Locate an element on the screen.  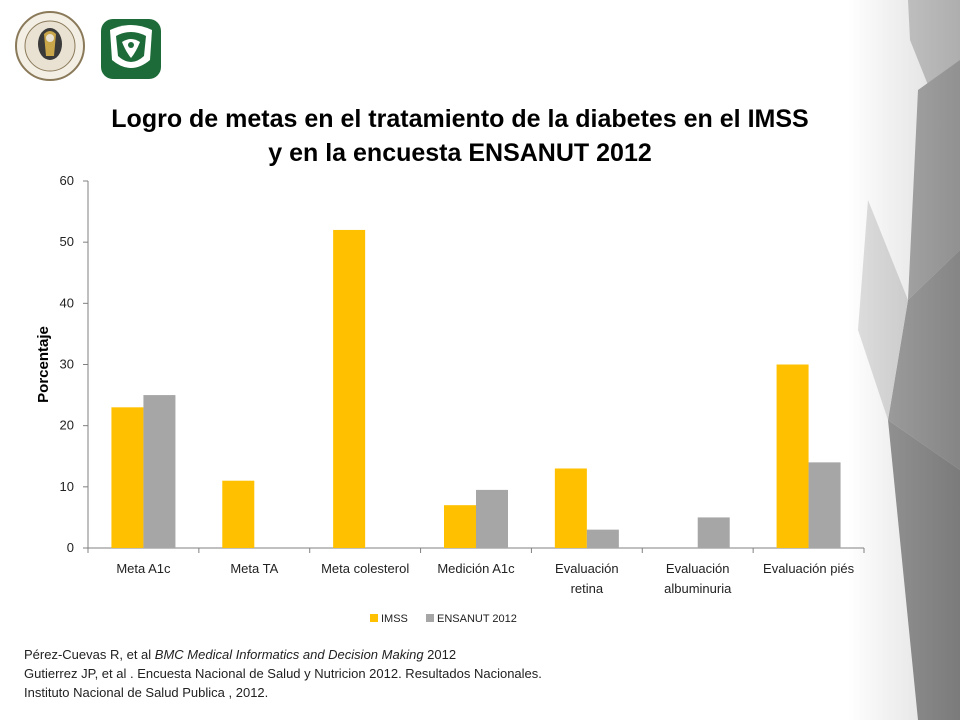
legend-label-imss: IMSS is located at coordinates (394, 619).